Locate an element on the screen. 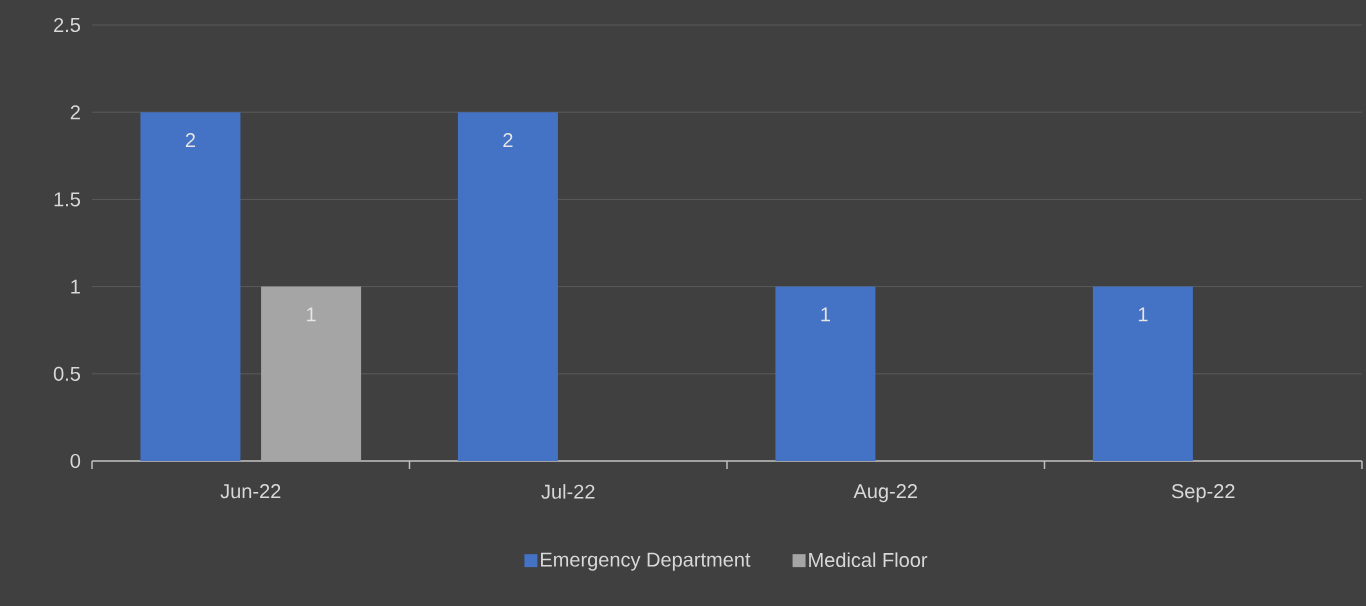  x-tick-label: Jun-22 is located at coordinates (250, 491).